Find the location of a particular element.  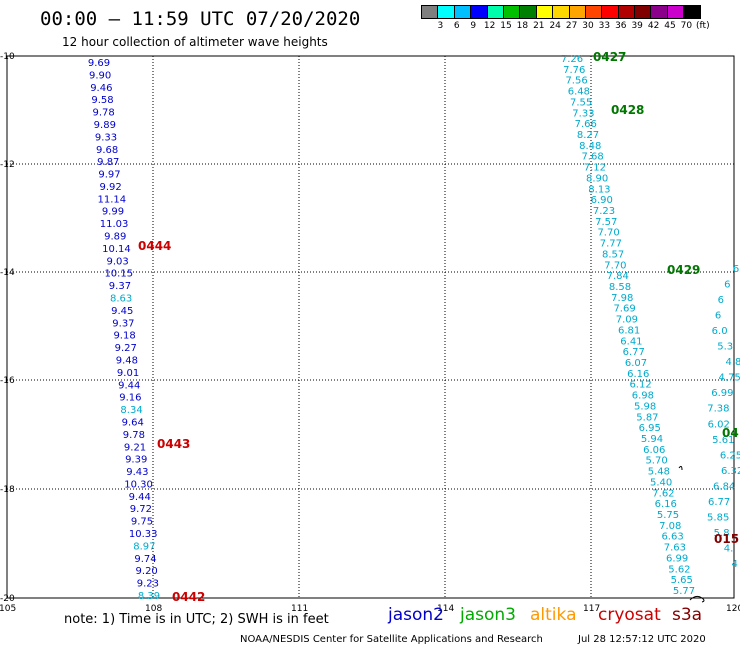

legend-altika: altika is located at coordinates (553, 615).